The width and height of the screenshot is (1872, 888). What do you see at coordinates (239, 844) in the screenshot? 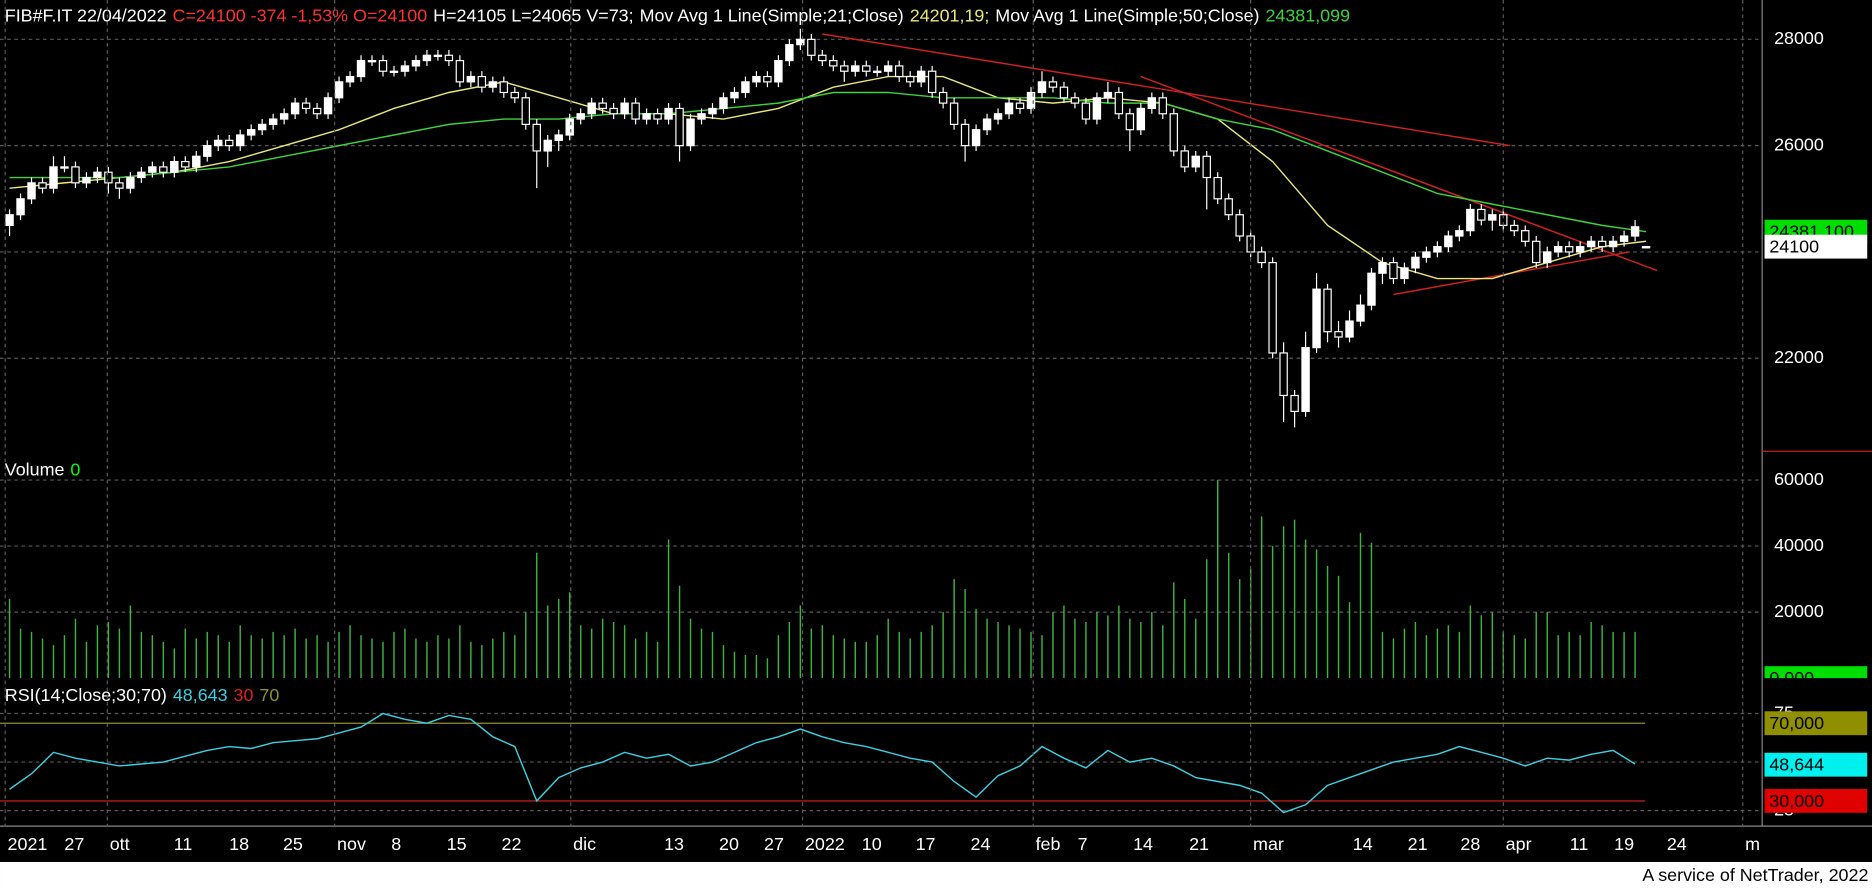
I see `x-tick-label: 18` at bounding box center [239, 844].